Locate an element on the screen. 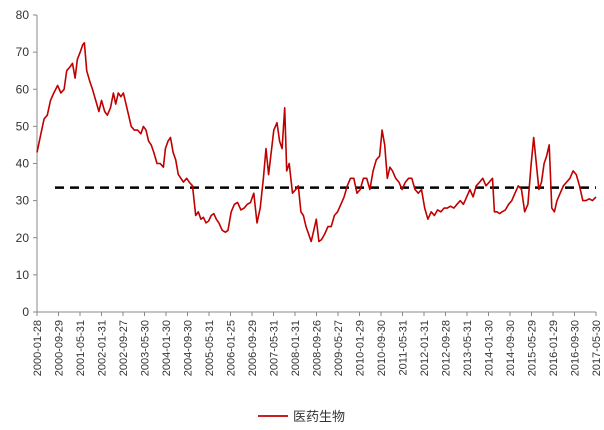 The image size is (604, 430). y-tick-label: 80 is located at coordinates (23, 15).